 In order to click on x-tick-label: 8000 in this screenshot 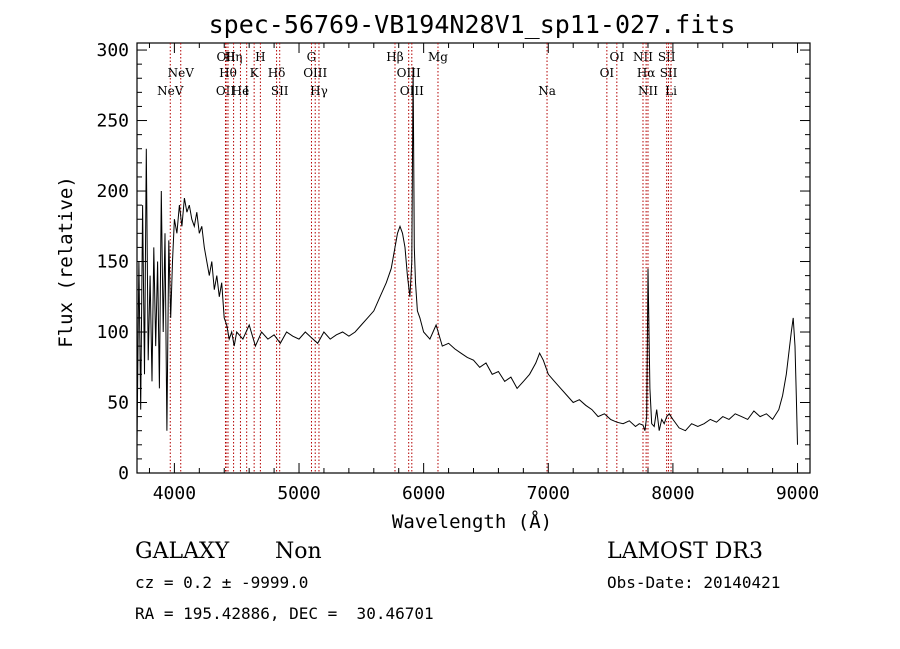, I will do `click(672, 493)`.